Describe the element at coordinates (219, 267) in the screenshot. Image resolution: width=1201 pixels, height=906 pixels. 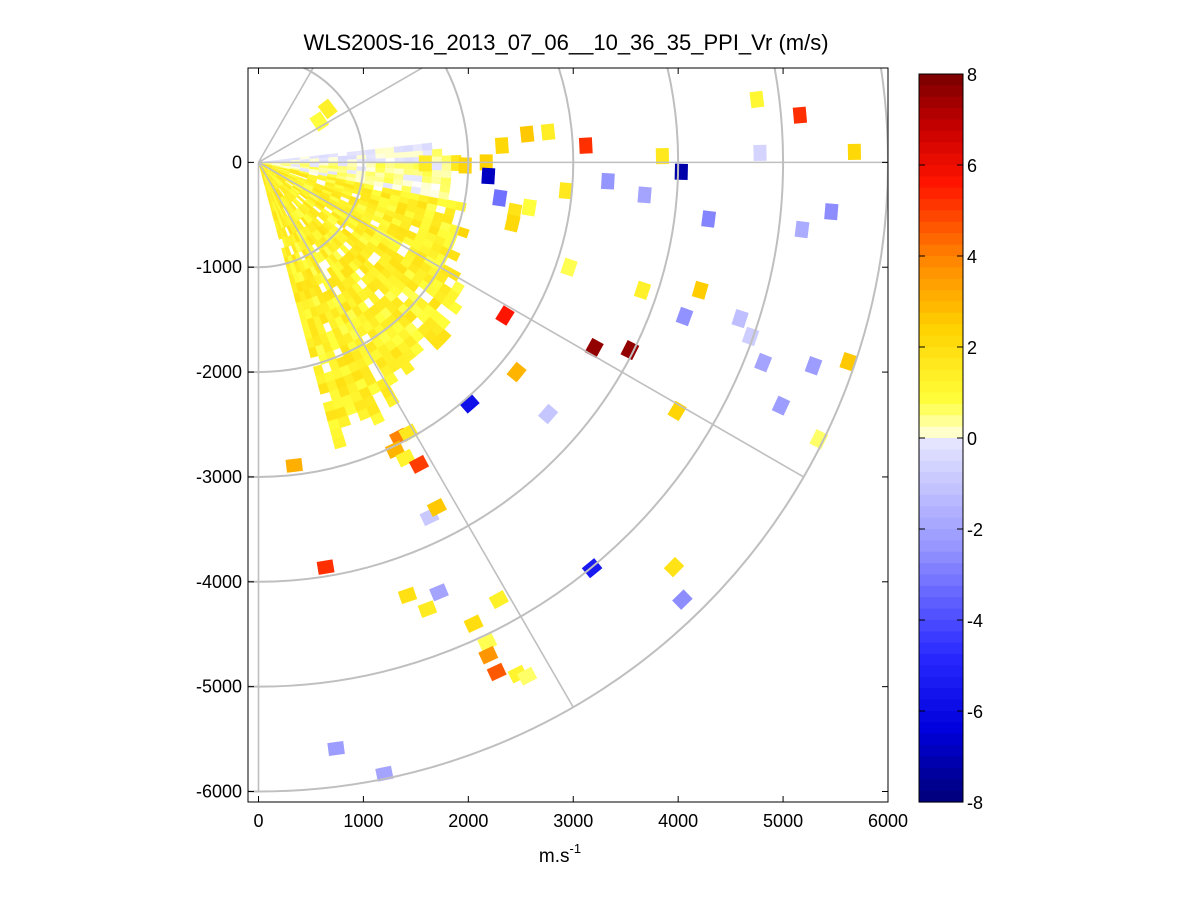
I see `y-tick-label: -1000` at that location.